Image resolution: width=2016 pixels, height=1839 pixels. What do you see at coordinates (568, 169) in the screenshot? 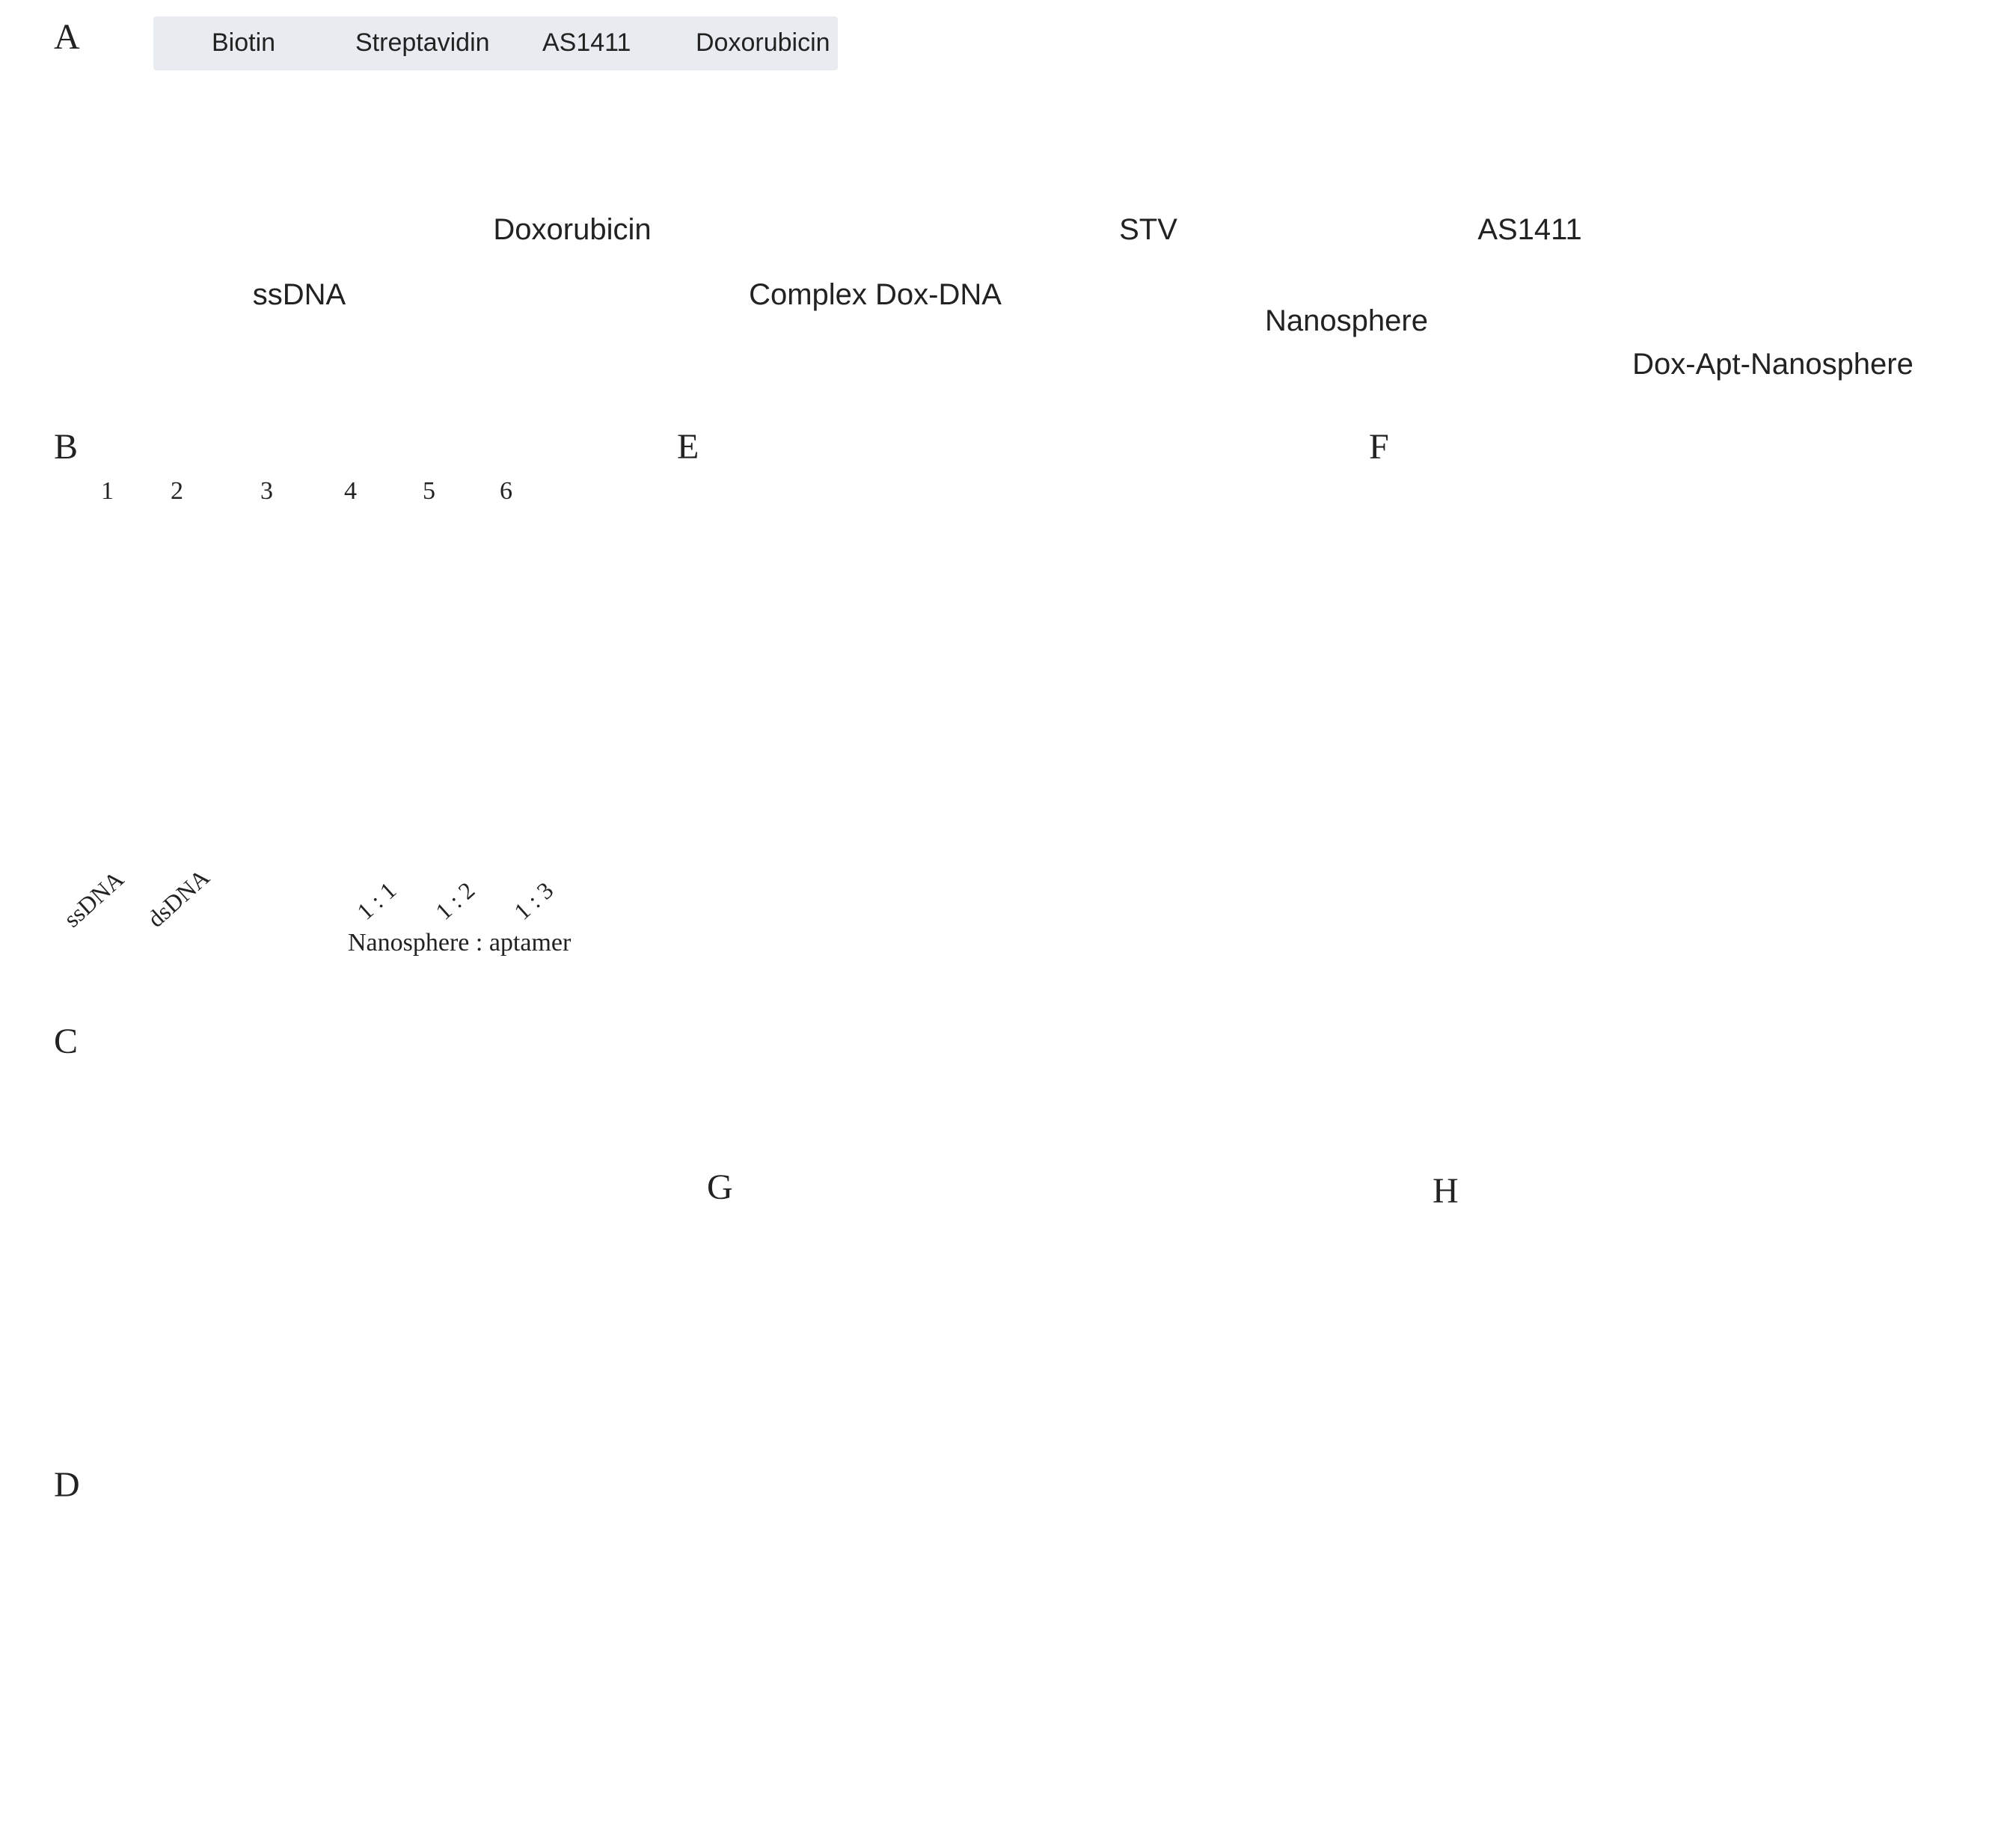
I see `arrow-1-dox-icon` at bounding box center [568, 169].